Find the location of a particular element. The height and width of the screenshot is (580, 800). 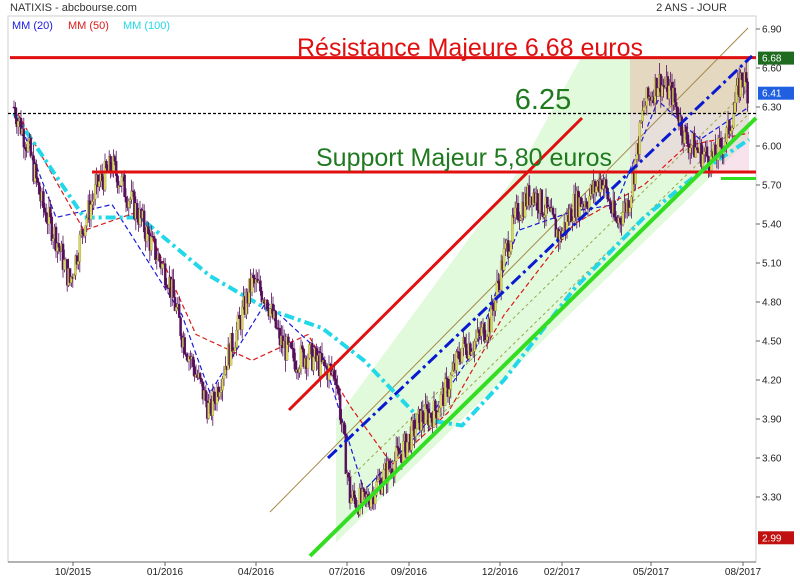

x-tick-label: 08/2017 is located at coordinates (743, 572).